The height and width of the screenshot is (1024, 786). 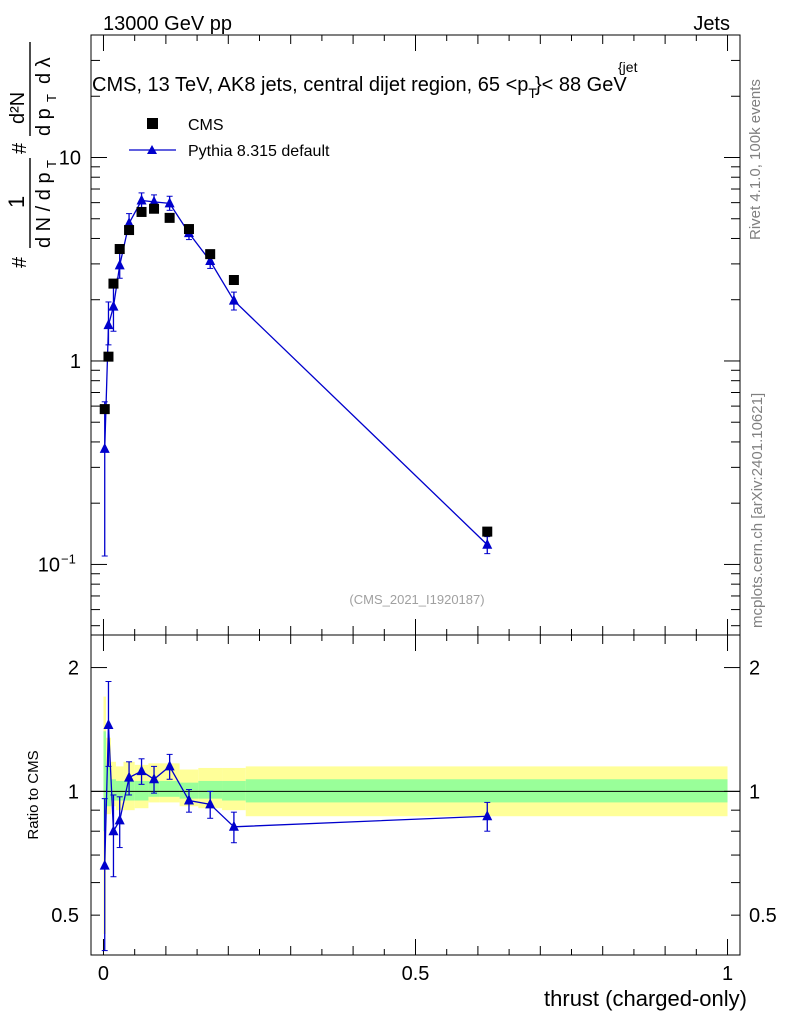 What do you see at coordinates (44, 210) in the screenshot?
I see `ylabel-denominator: d N / d p` at bounding box center [44, 210].